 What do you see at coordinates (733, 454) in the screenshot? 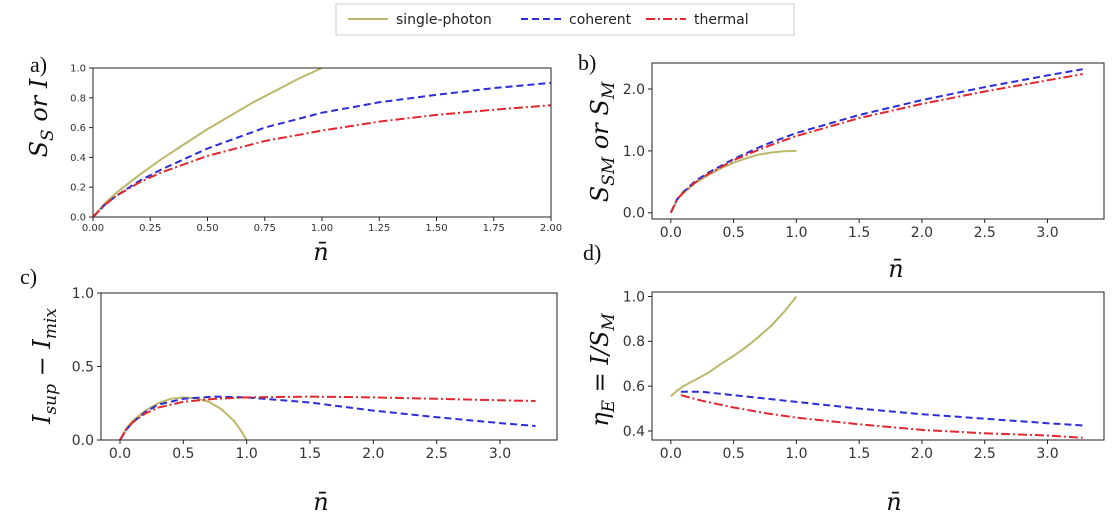
I see `x-tick-label-d: 0.5` at bounding box center [733, 454].